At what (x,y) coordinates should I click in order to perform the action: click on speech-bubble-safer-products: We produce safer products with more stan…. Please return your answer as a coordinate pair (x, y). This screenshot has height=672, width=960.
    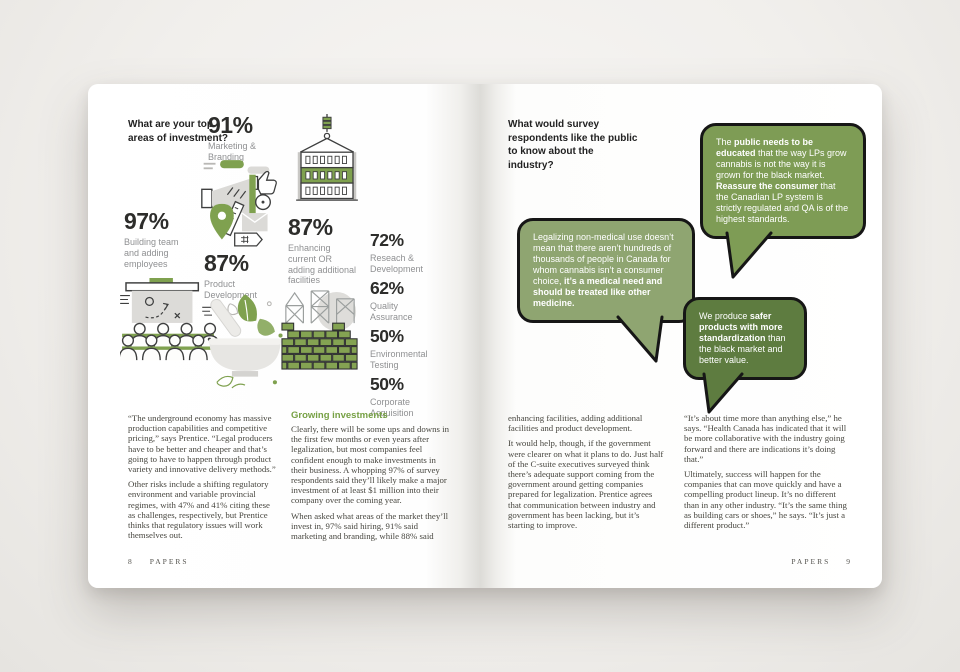
    Looking at the image, I should click on (745, 355).